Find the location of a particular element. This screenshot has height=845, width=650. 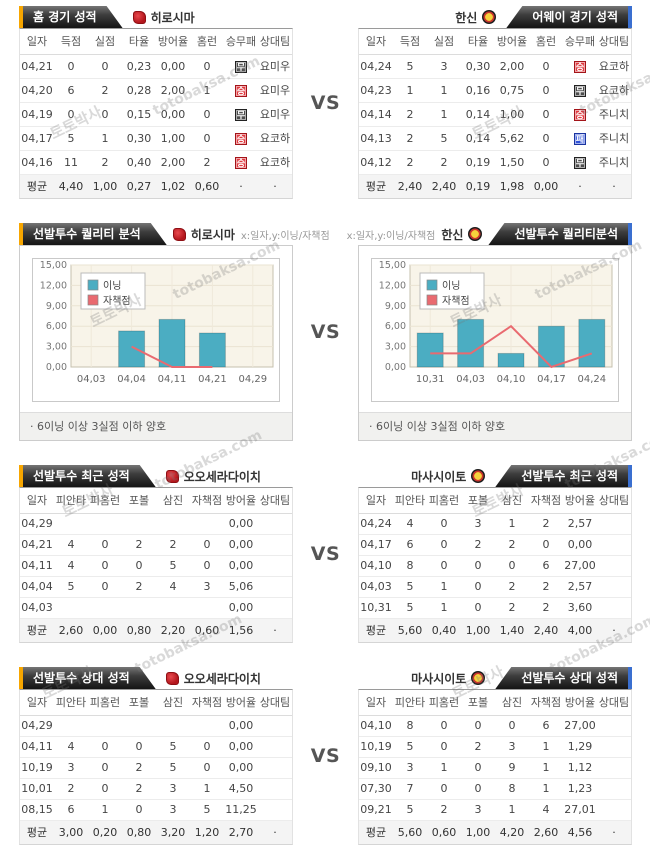

cell: 04,11 is located at coordinates (37, 566).